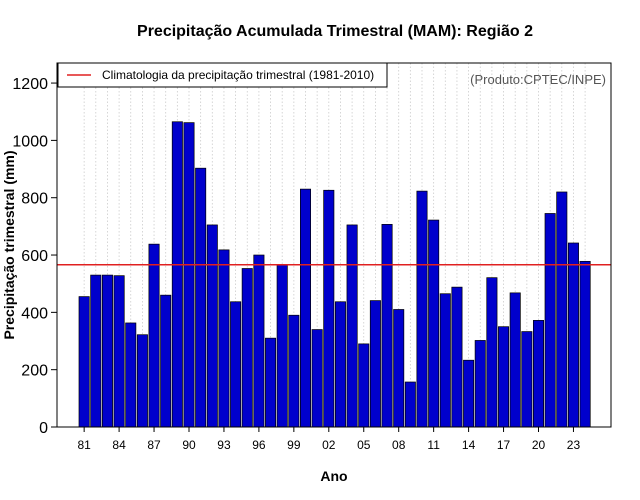 Image resolution: width=640 pixels, height=500 pixels. I want to click on y-tick-label: 0, so click(43, 428).